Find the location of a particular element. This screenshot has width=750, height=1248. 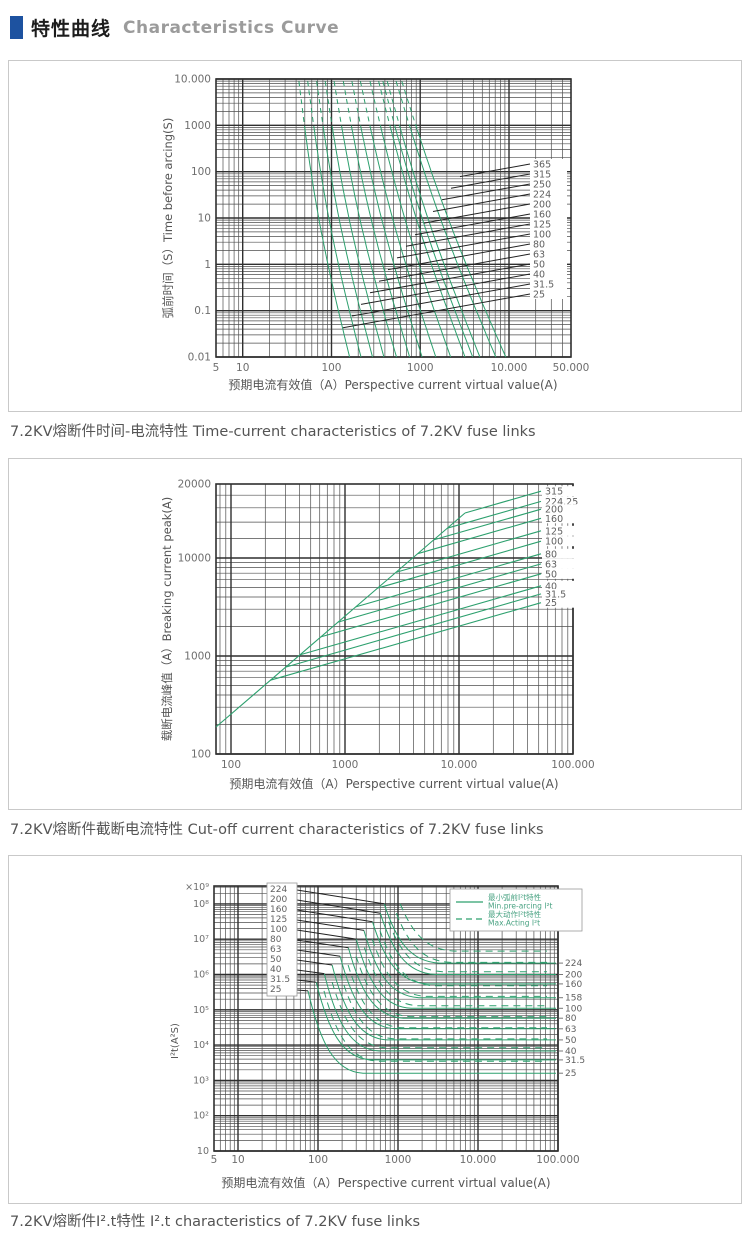

svg-text: 10⁵ is located at coordinates (201, 1010).